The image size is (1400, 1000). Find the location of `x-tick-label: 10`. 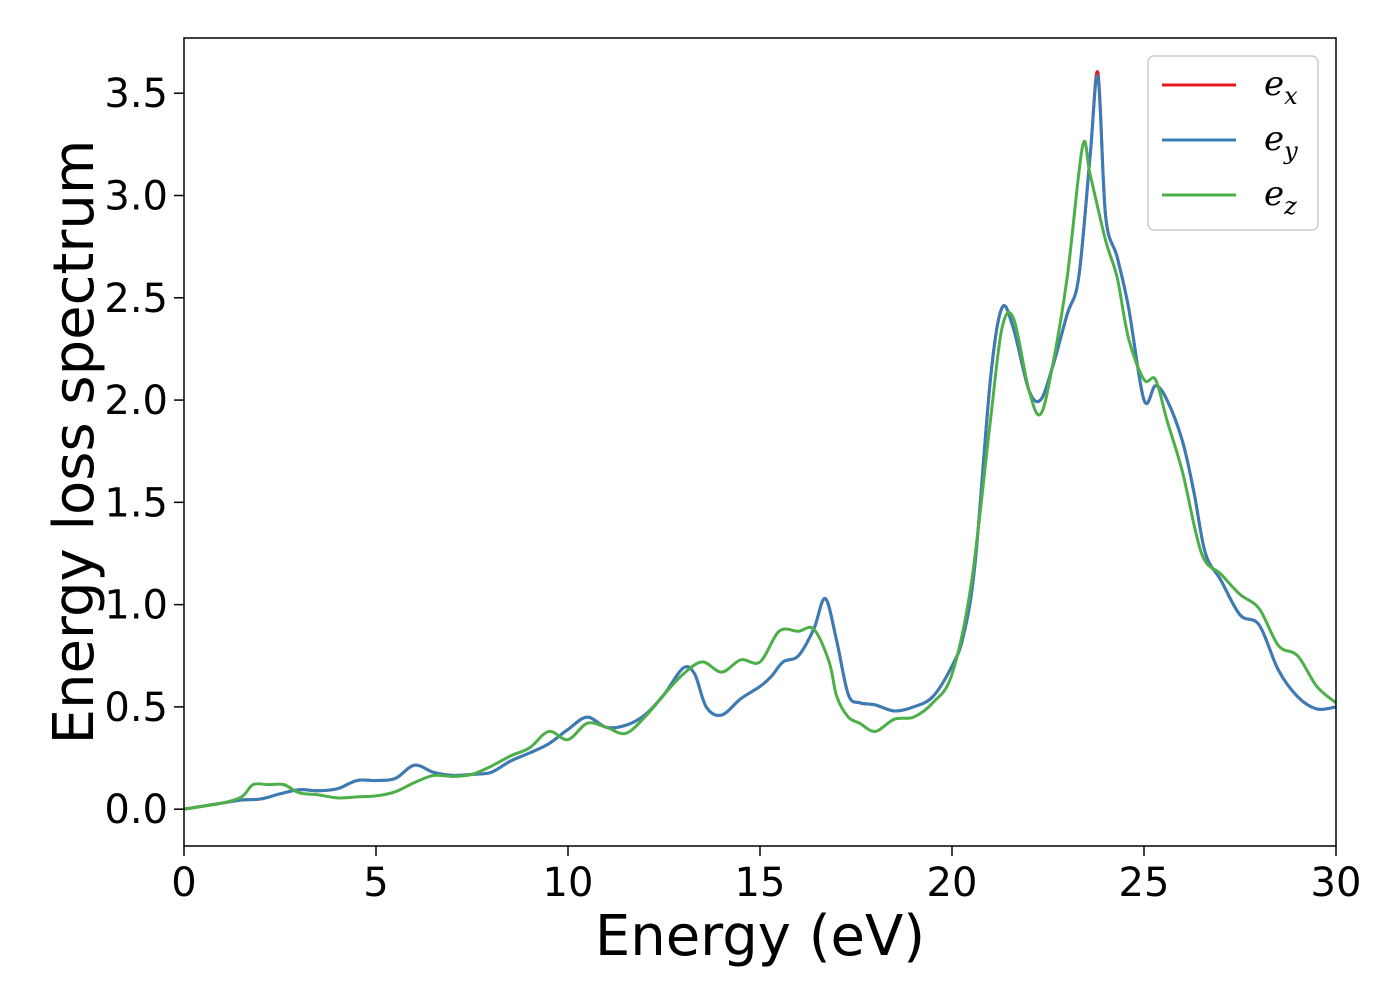

x-tick-label: 10 is located at coordinates (568, 883).